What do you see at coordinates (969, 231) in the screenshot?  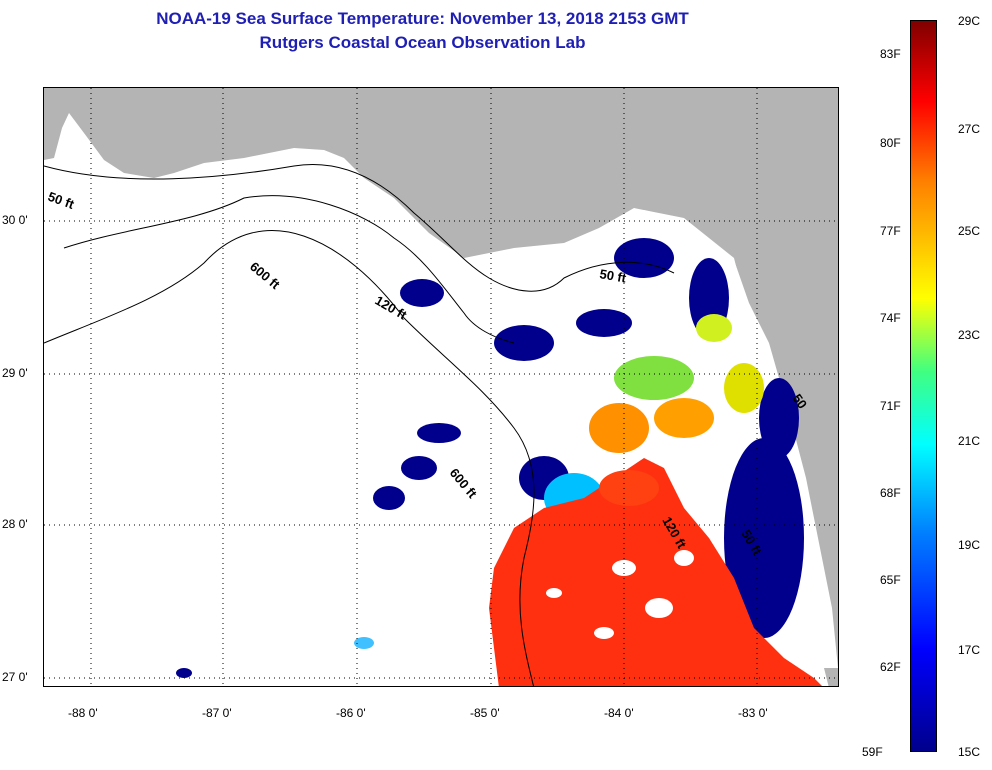 I see `colorbar-c-label: 25C` at bounding box center [969, 231].